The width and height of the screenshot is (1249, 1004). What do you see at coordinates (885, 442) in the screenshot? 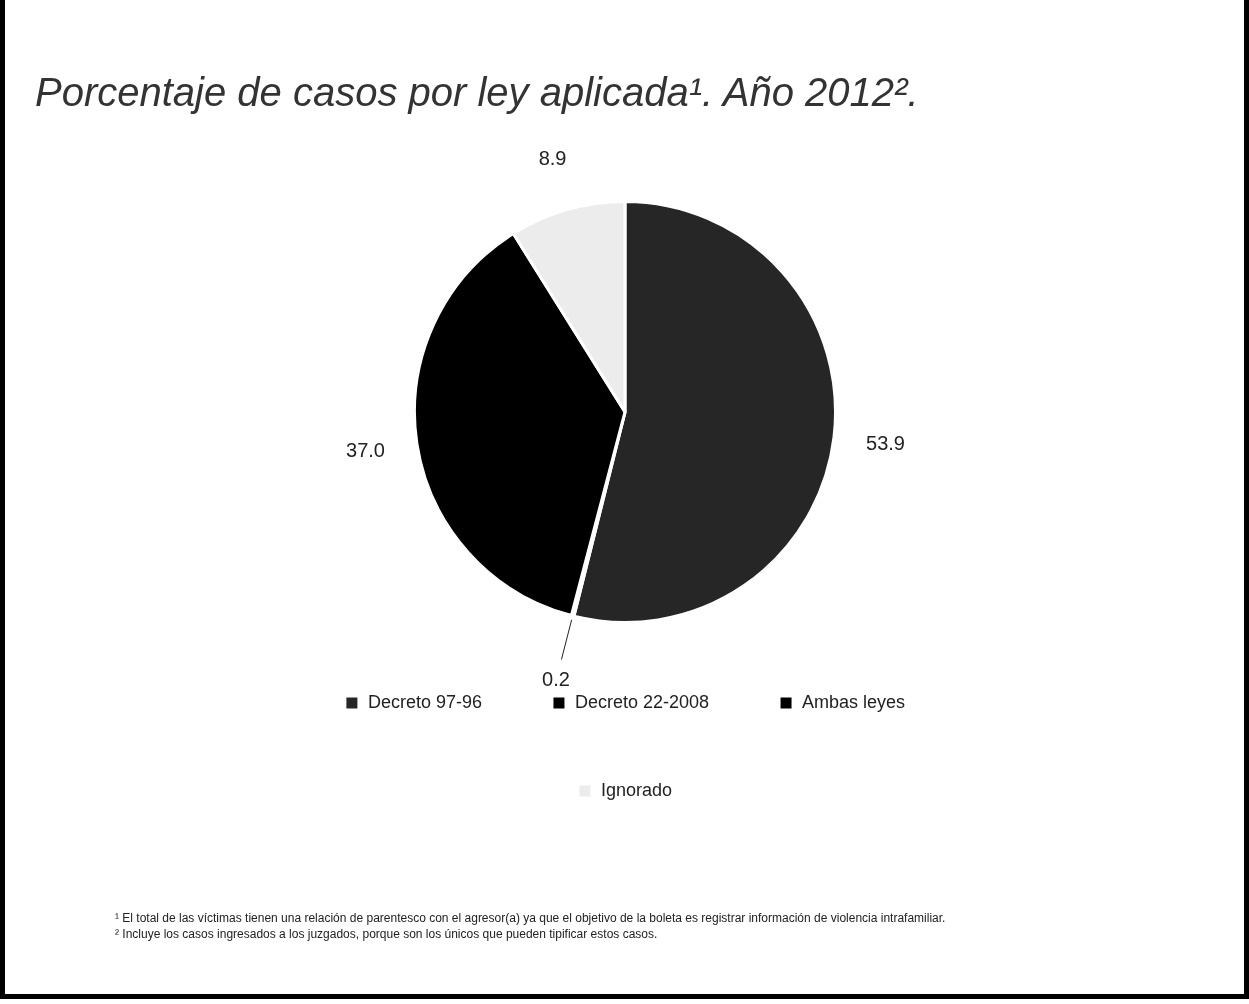
I see `data-label: 53.9` at bounding box center [885, 442].